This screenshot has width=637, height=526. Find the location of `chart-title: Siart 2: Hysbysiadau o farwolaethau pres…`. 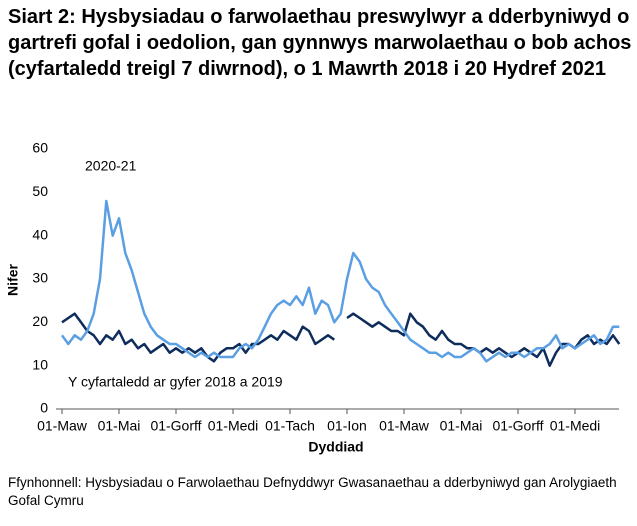

chart-title: Siart 2: Hysbysiadau o farwolaethau pres… is located at coordinates (320, 43).